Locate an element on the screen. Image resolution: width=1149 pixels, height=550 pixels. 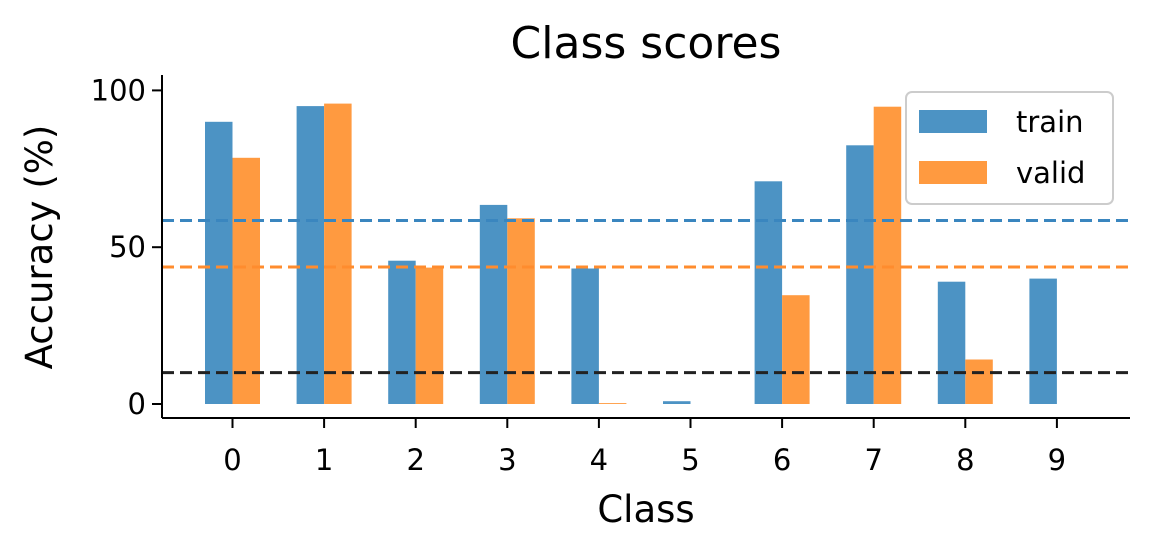
x-tick-label-8: 8 is located at coordinates (965, 460).